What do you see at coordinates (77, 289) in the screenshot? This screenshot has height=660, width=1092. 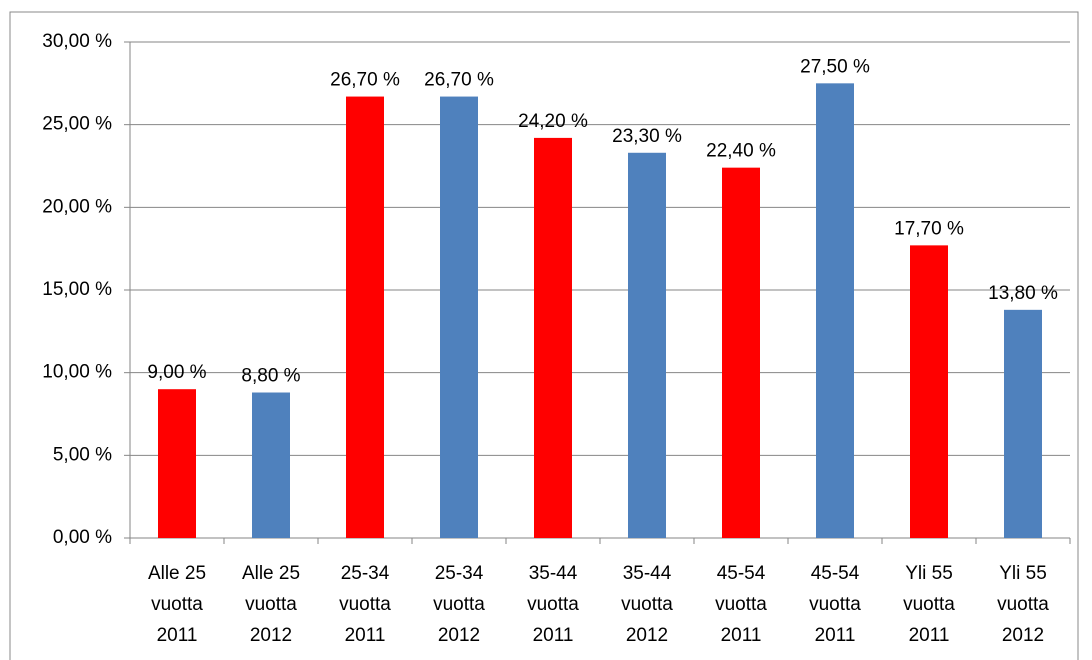 I see `y-tick-label: 15,00 %` at bounding box center [77, 289].